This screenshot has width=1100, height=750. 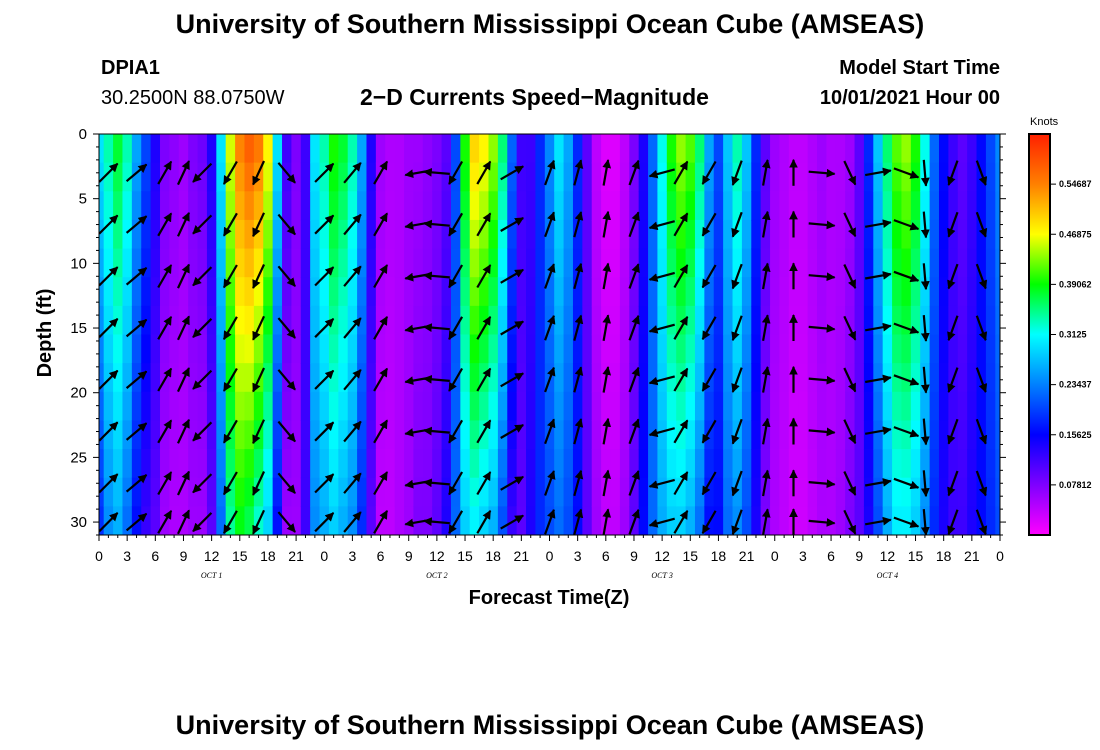 I want to click on colorbar-tick-label: 0.3125, so click(x=1073, y=335).